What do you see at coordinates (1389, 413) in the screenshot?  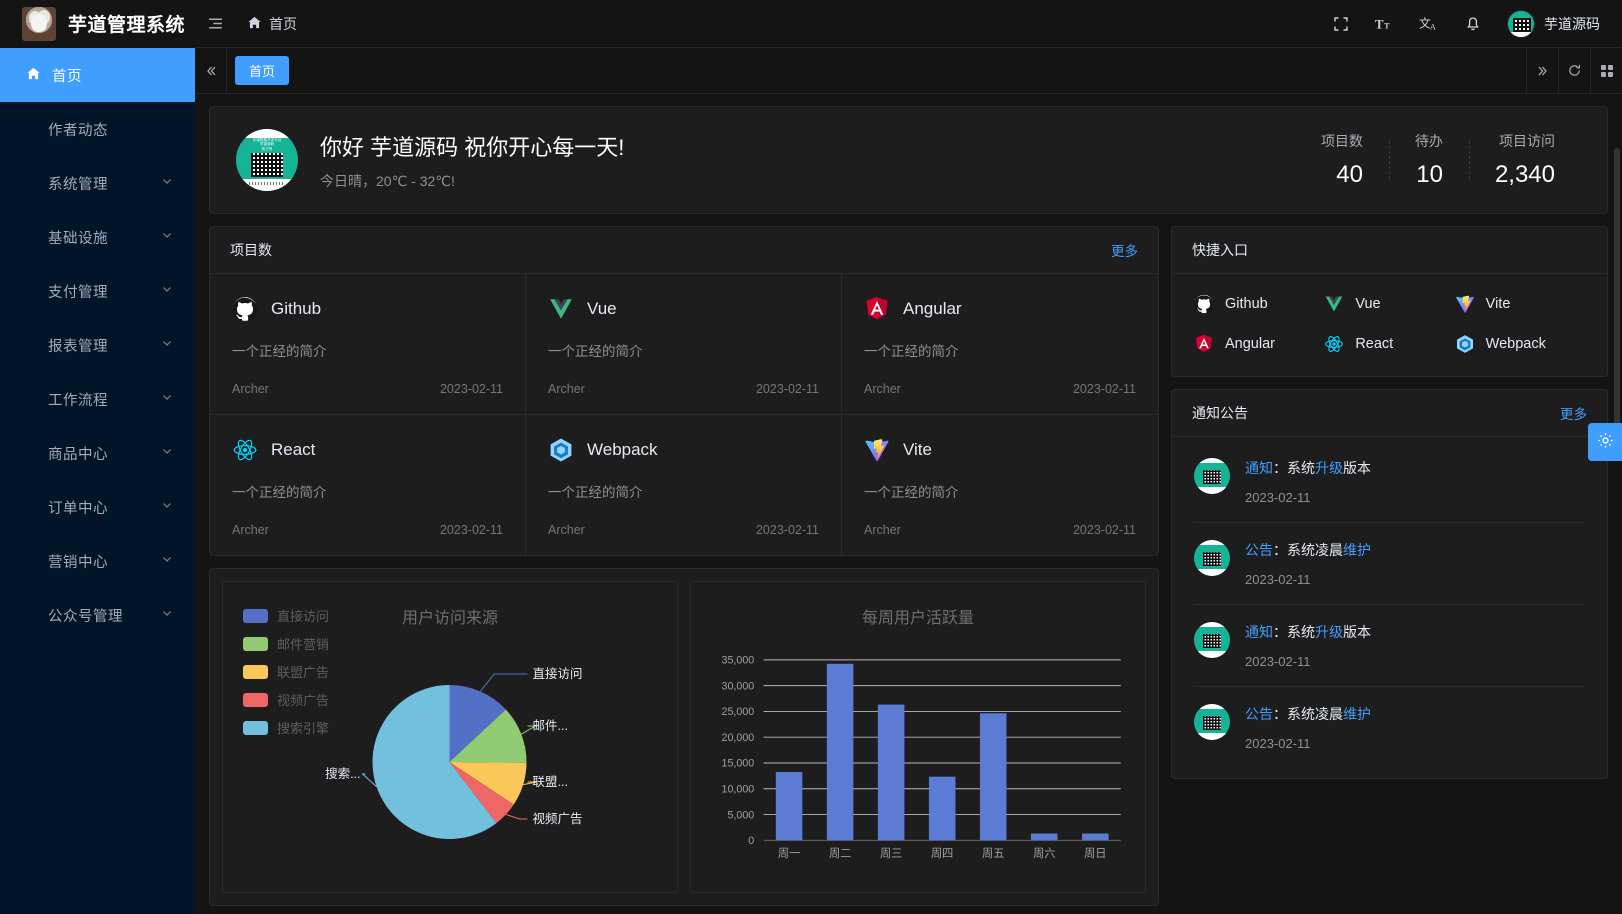 I see `notices-header: 通知公告 更多` at bounding box center [1389, 413].